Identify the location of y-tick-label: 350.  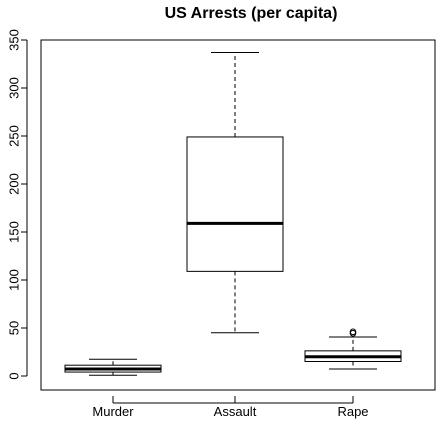
(13, 40).